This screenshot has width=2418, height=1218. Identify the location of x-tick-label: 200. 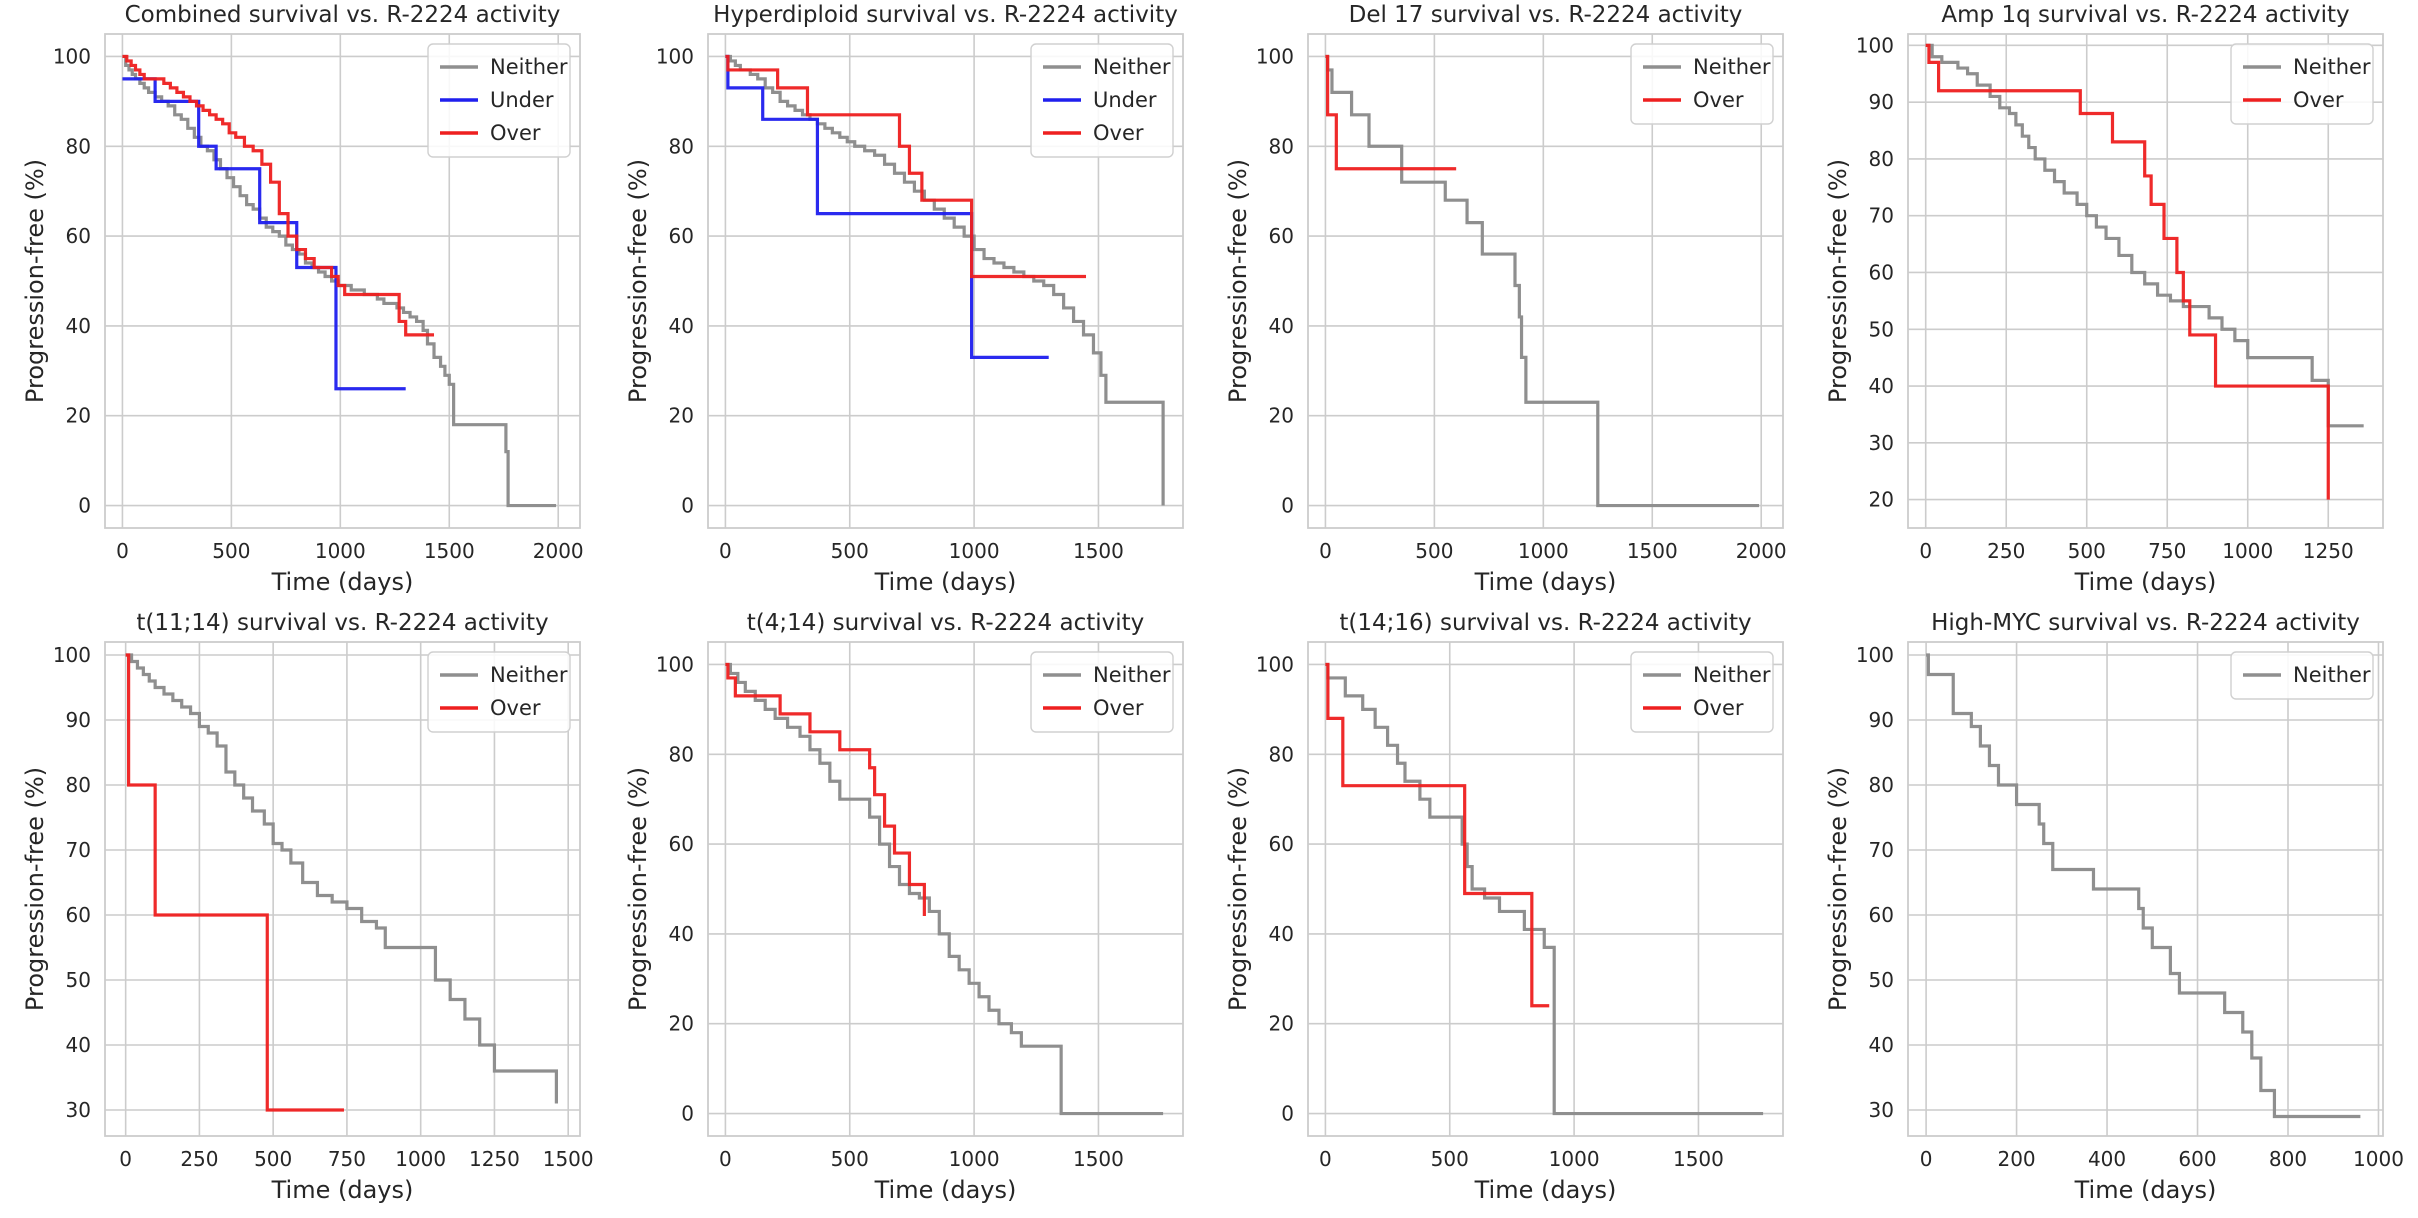
(2016, 1159).